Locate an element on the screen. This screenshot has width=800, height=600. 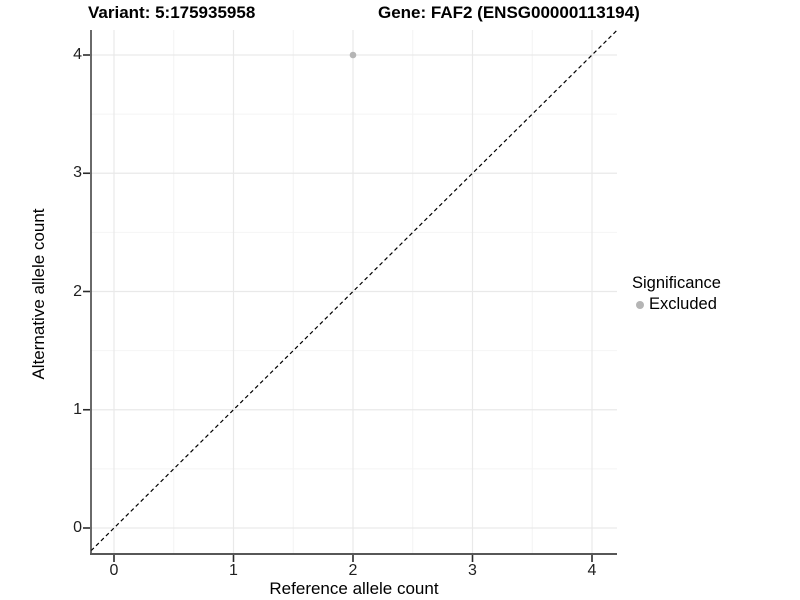
plot-title-gene: Gene: FAF2 (ENSG00000113194) is located at coordinates (509, 12).